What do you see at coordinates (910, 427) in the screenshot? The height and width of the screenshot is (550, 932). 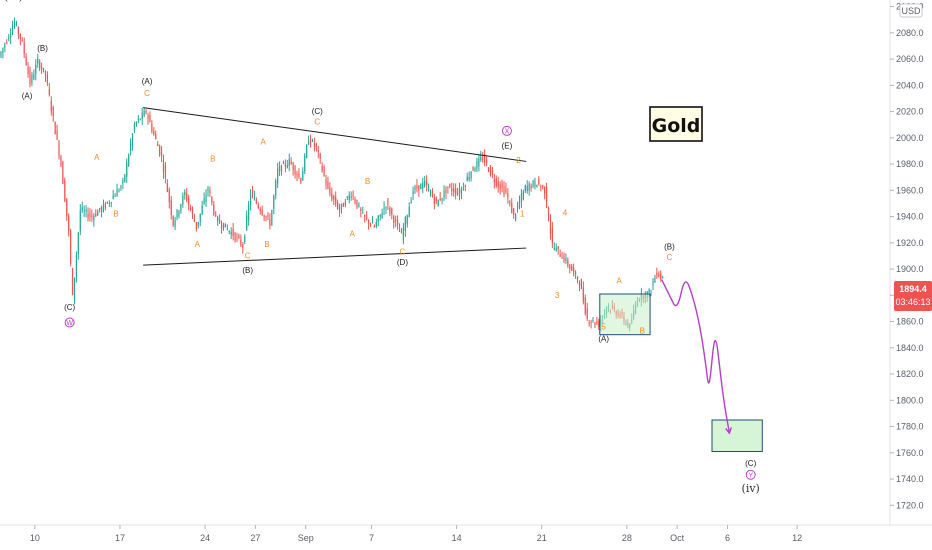 I see `y-tick-label: 1780.0` at bounding box center [910, 427].